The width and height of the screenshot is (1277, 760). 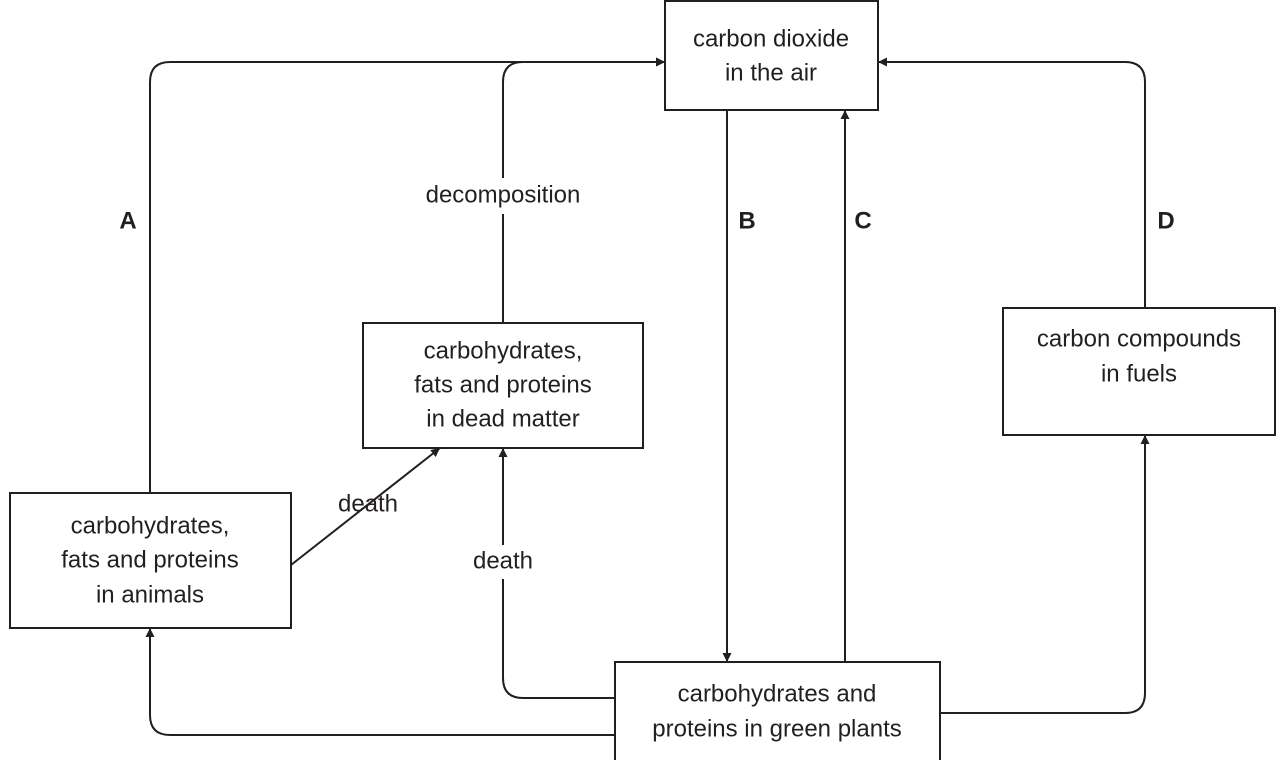 I want to click on box-co2, so click(x=771, y=55).